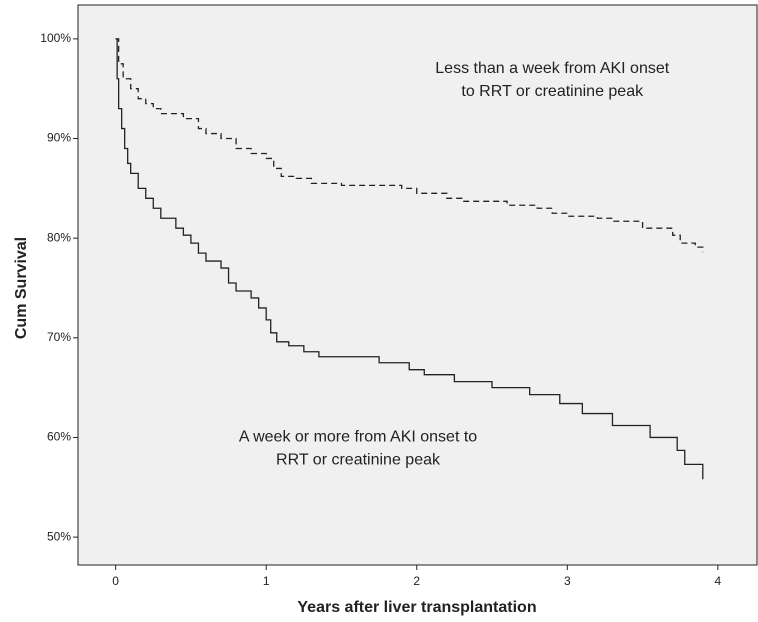 The image size is (758, 622). What do you see at coordinates (59, 138) in the screenshot?
I see `y-tick-label: 90%` at bounding box center [59, 138].